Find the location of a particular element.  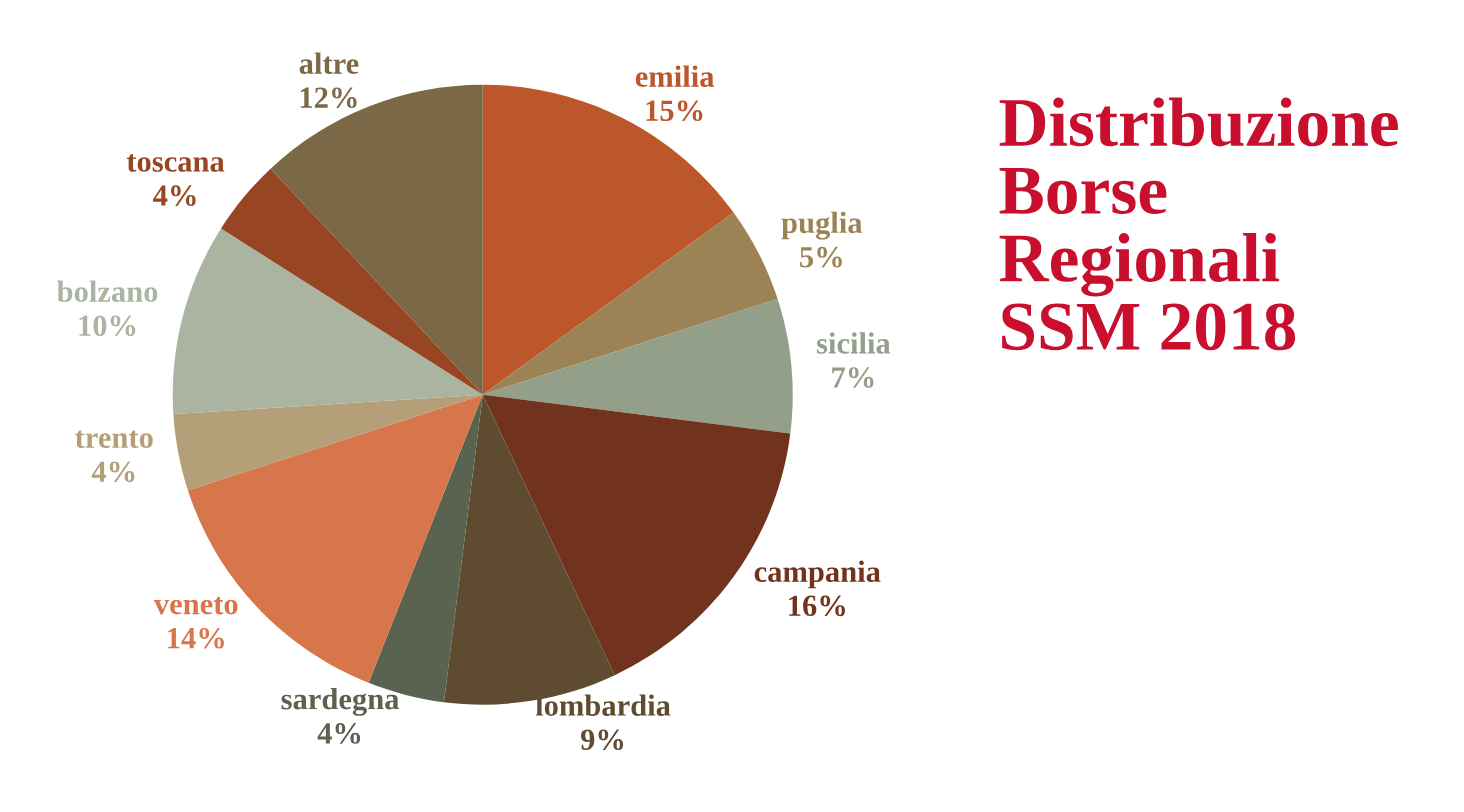

slice-label: trento is located at coordinates (114, 439).